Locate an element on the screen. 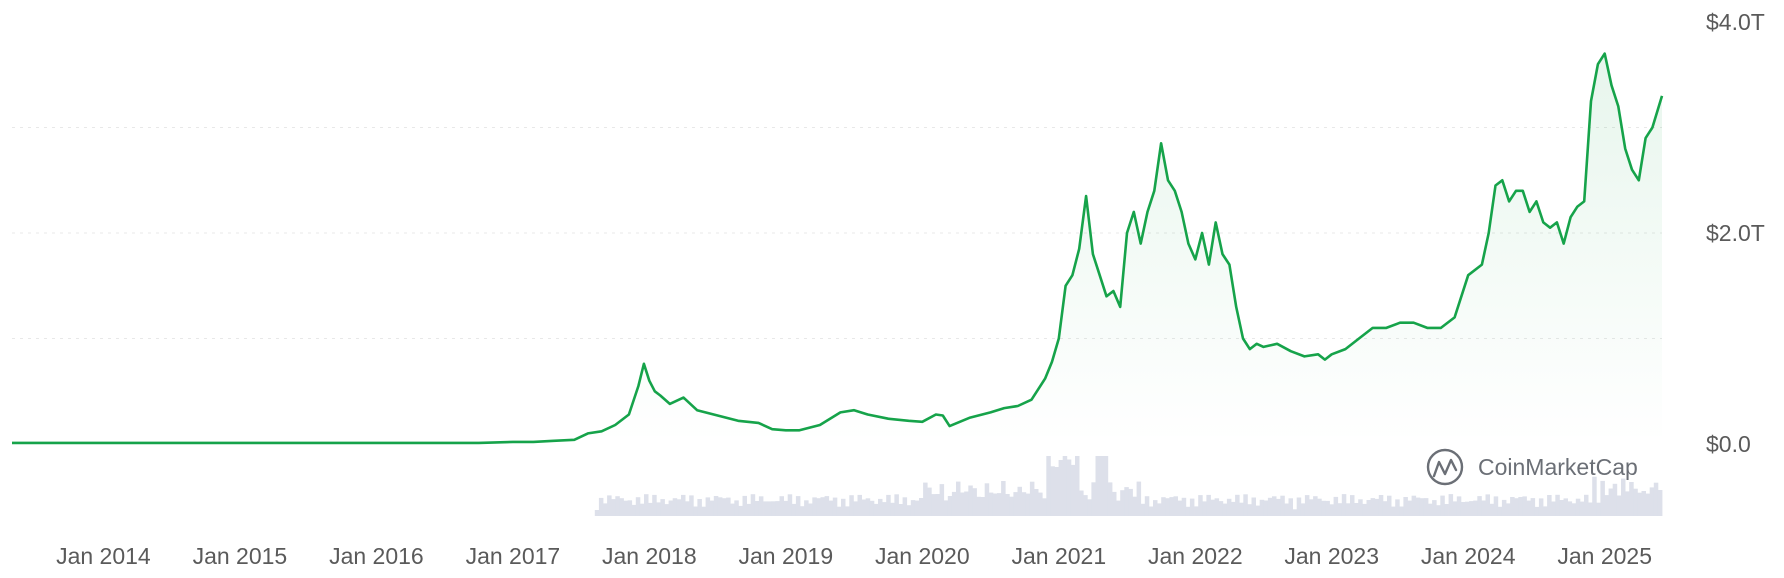  coinmarketcap-logo-icon is located at coordinates (1445, 467).